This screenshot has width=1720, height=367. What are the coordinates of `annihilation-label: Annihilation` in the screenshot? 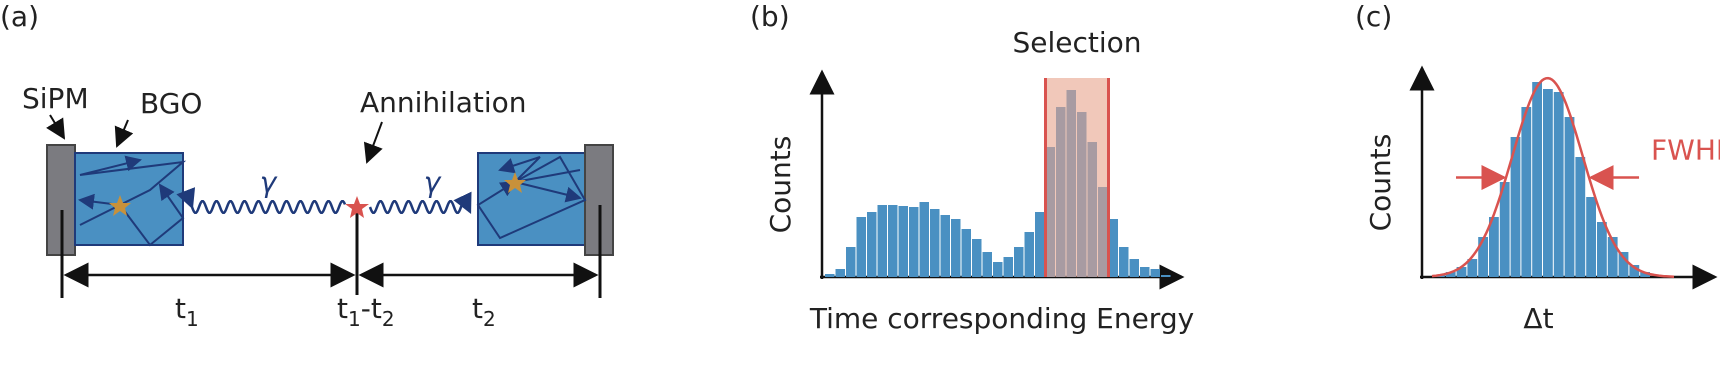 It's located at (443, 102).